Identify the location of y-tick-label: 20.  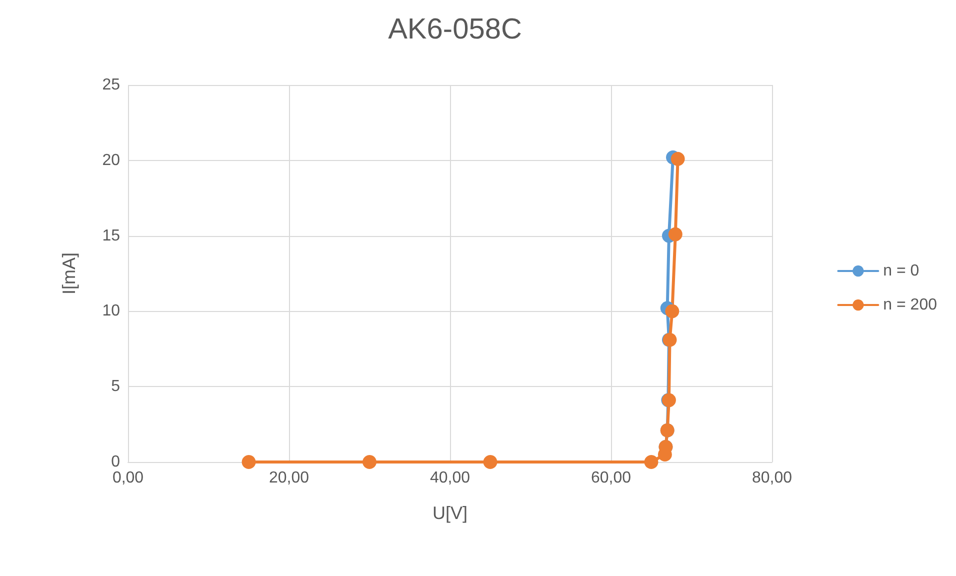
(111, 160).